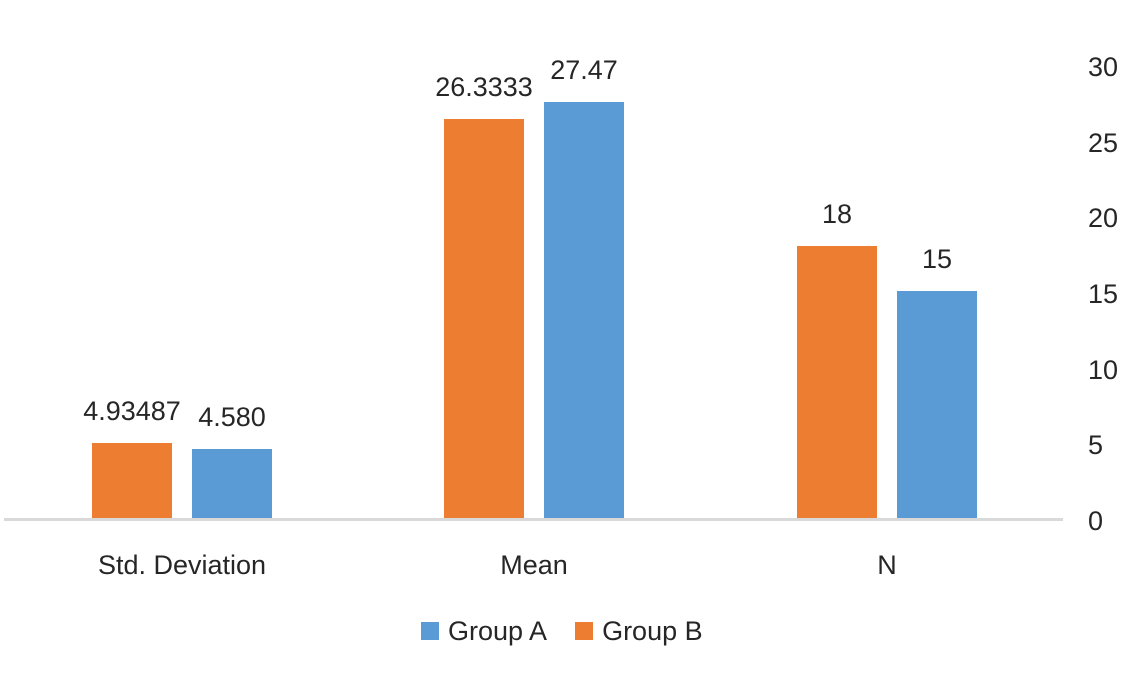 Image resolution: width=1148 pixels, height=680 pixels. What do you see at coordinates (887, 565) in the screenshot?
I see `category-label-n: N` at bounding box center [887, 565].